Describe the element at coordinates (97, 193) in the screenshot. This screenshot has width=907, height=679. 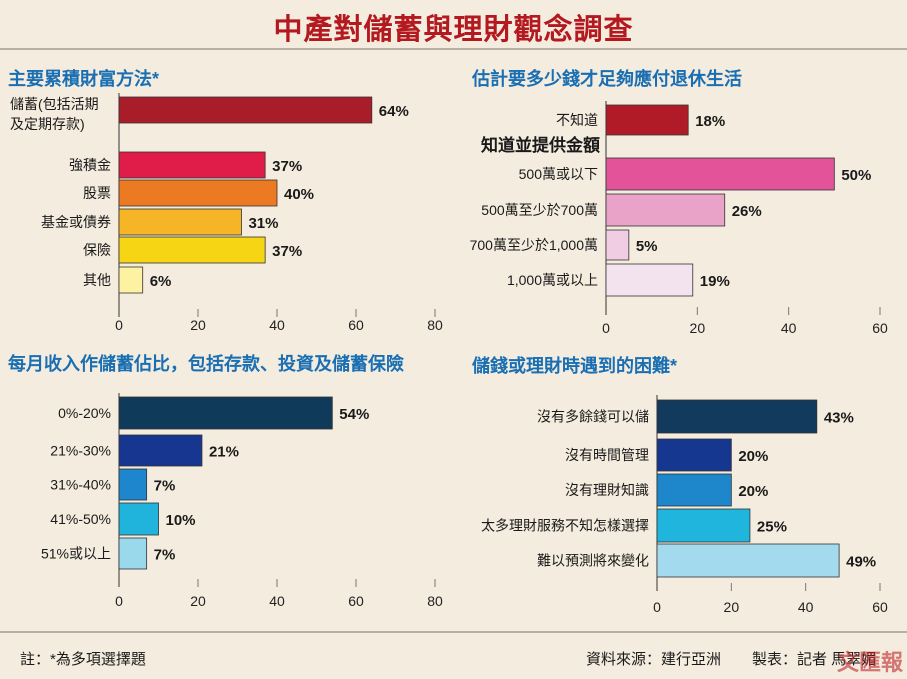
I see `category-label: 股票` at that location.